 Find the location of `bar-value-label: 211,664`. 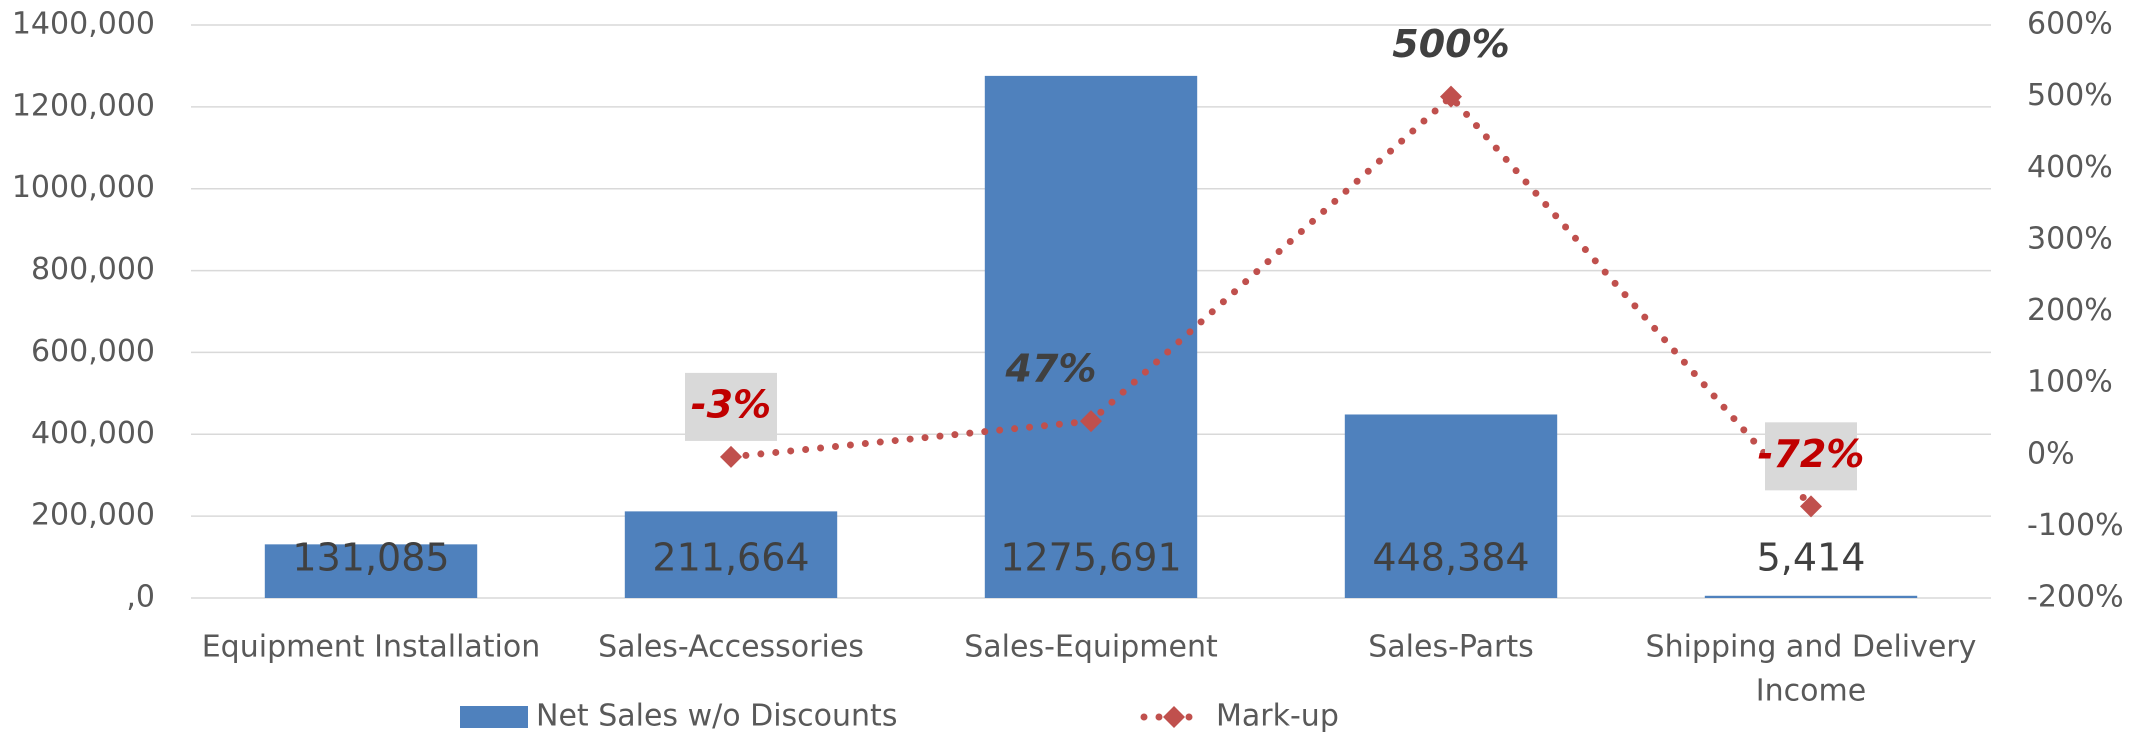

bar-value-label: 211,664 is located at coordinates (730, 558).